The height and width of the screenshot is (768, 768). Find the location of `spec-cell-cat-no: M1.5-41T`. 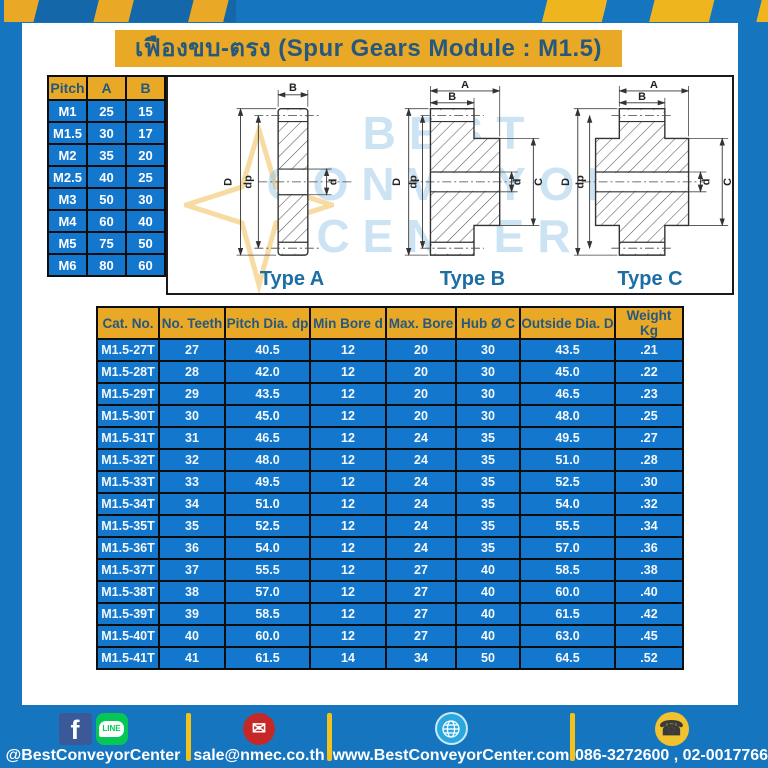

spec-cell-cat-no: M1.5-41T is located at coordinates (128, 658).